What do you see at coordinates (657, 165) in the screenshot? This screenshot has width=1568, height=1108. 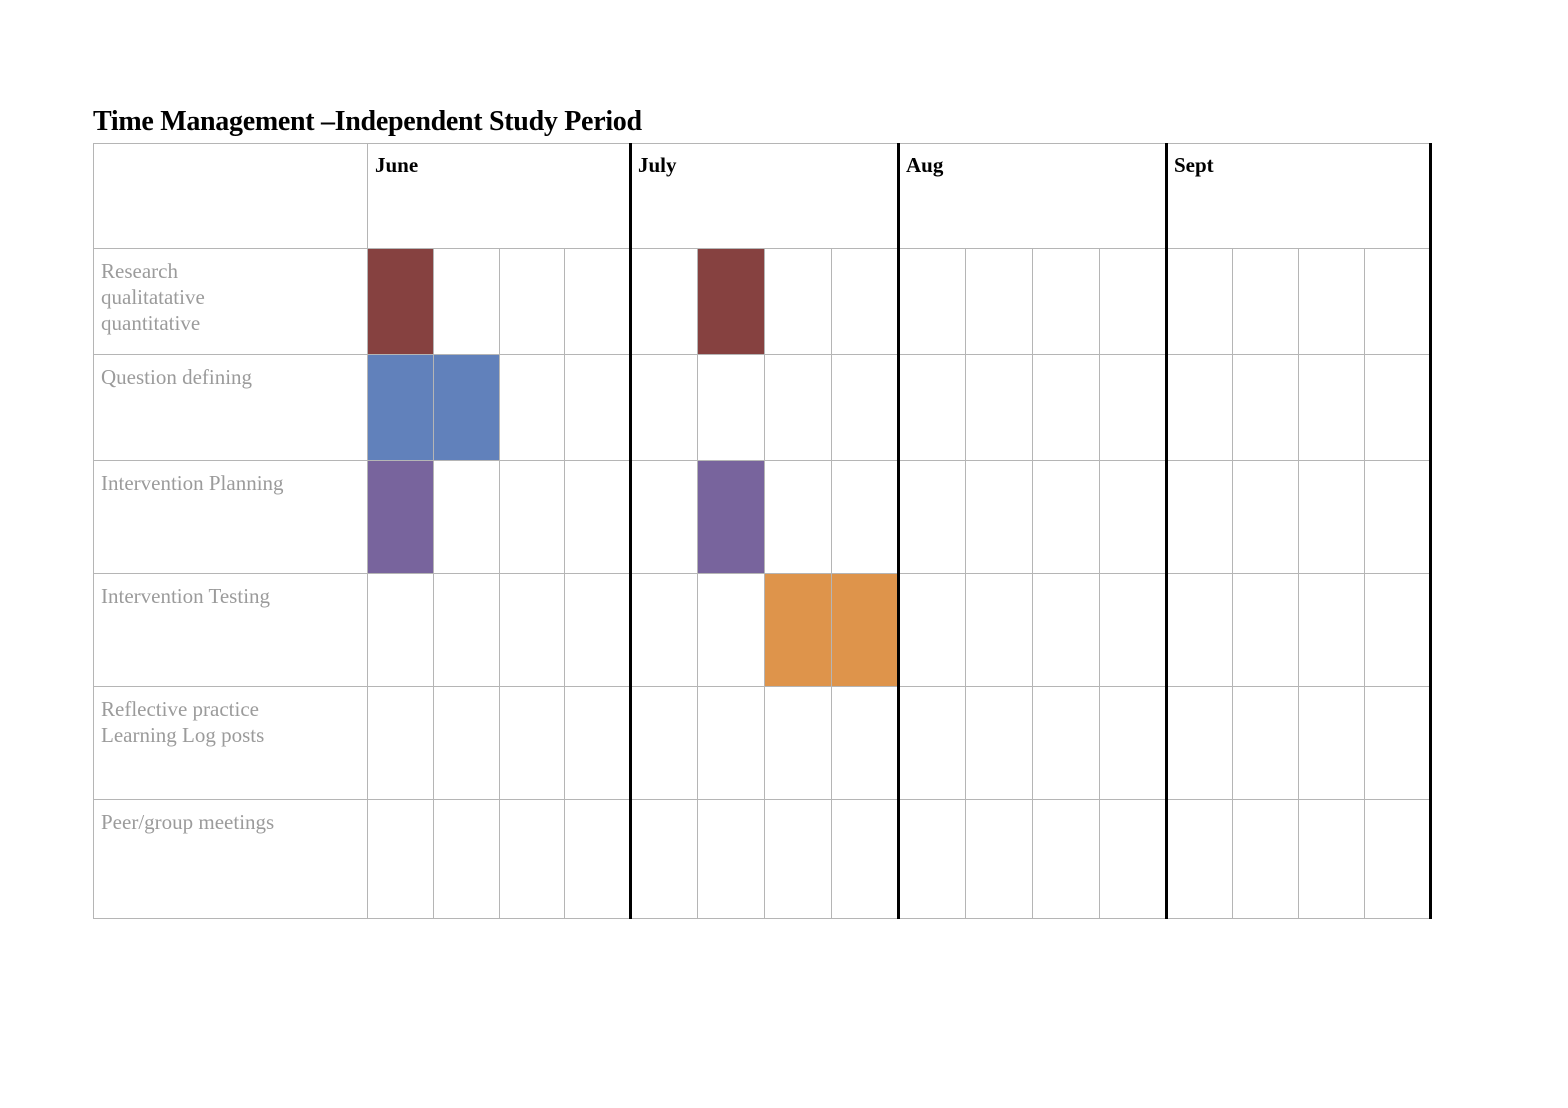 I see `month-header-july: July` at bounding box center [657, 165].